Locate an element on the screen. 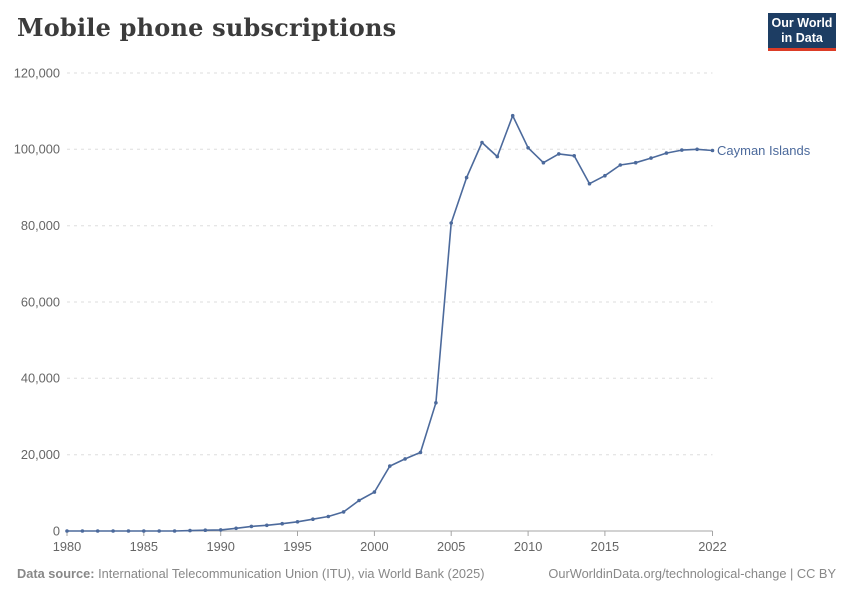 The height and width of the screenshot is (600, 850). x-axis-label: 2015 is located at coordinates (605, 546).